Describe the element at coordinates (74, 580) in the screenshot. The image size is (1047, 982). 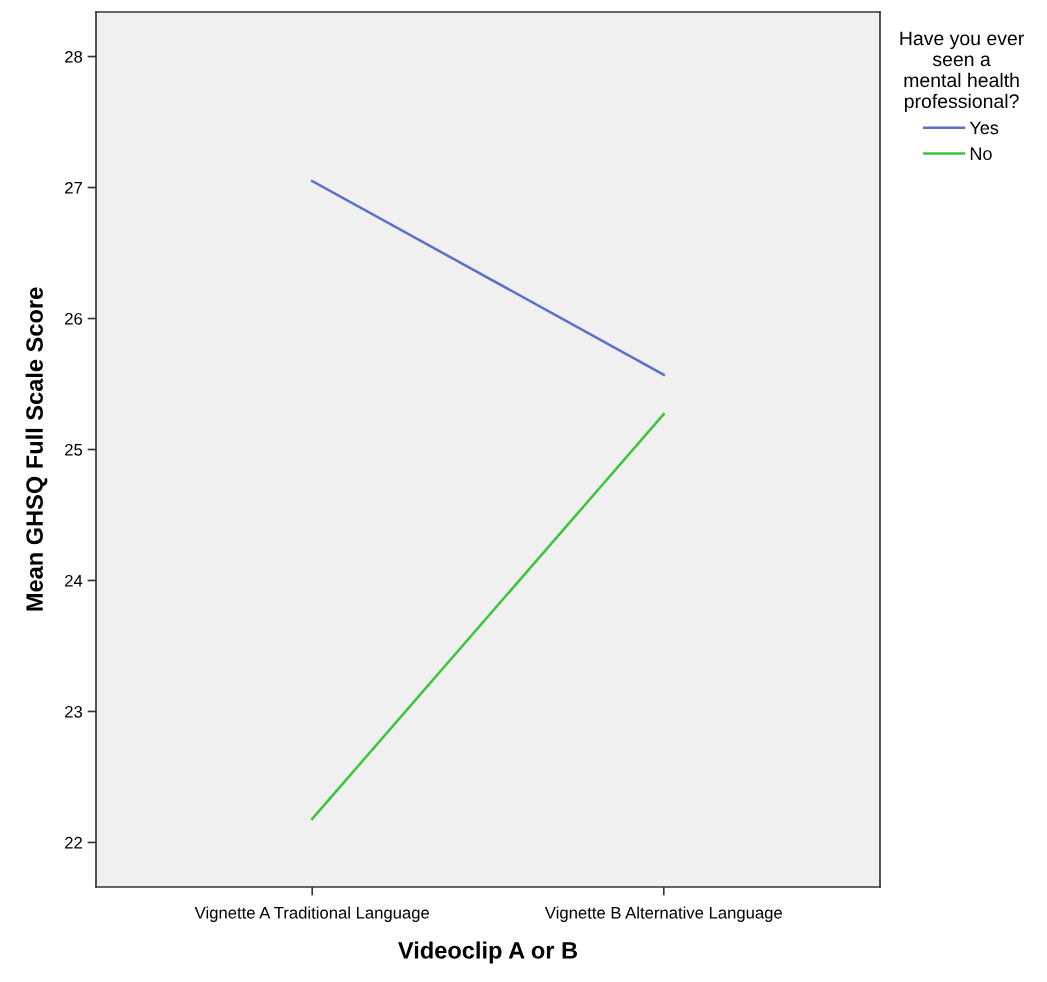
I see `y-tick-label: 24` at that location.